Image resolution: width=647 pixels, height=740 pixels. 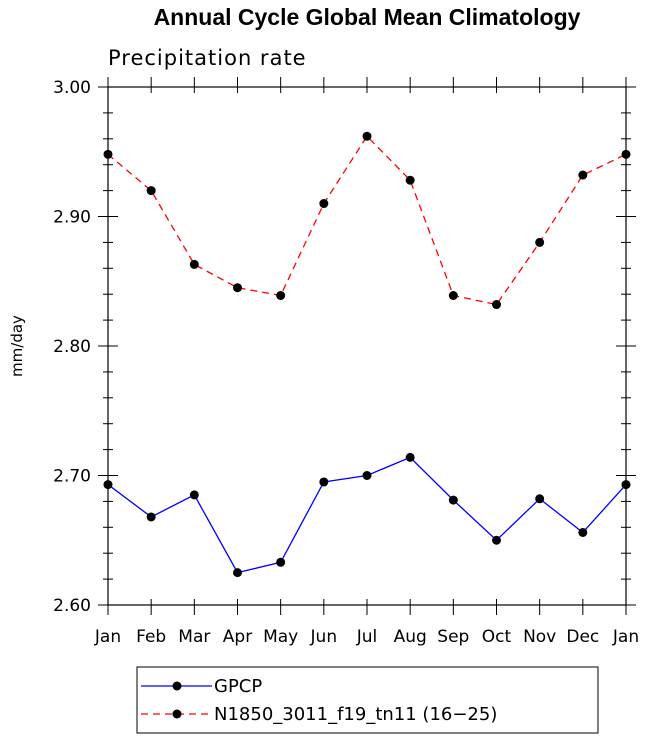 I want to click on y-tick-label: 3.00, so click(x=72, y=88).